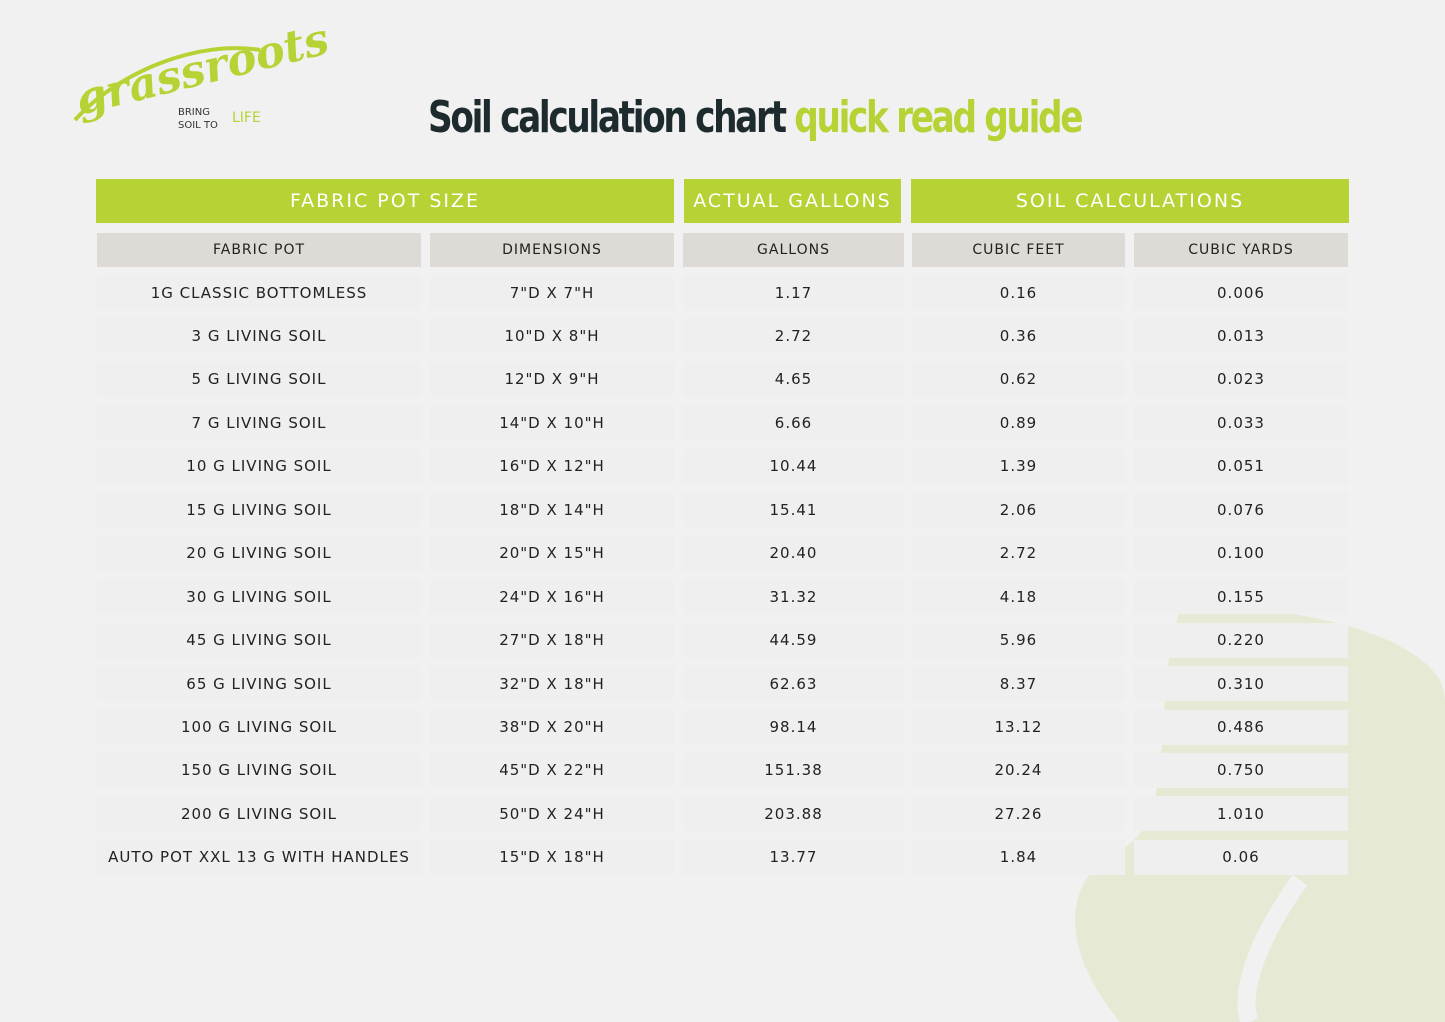 This screenshot has width=1445, height=1022. What do you see at coordinates (1241, 423) in the screenshot?
I see `table-cell: 0.033` at bounding box center [1241, 423].